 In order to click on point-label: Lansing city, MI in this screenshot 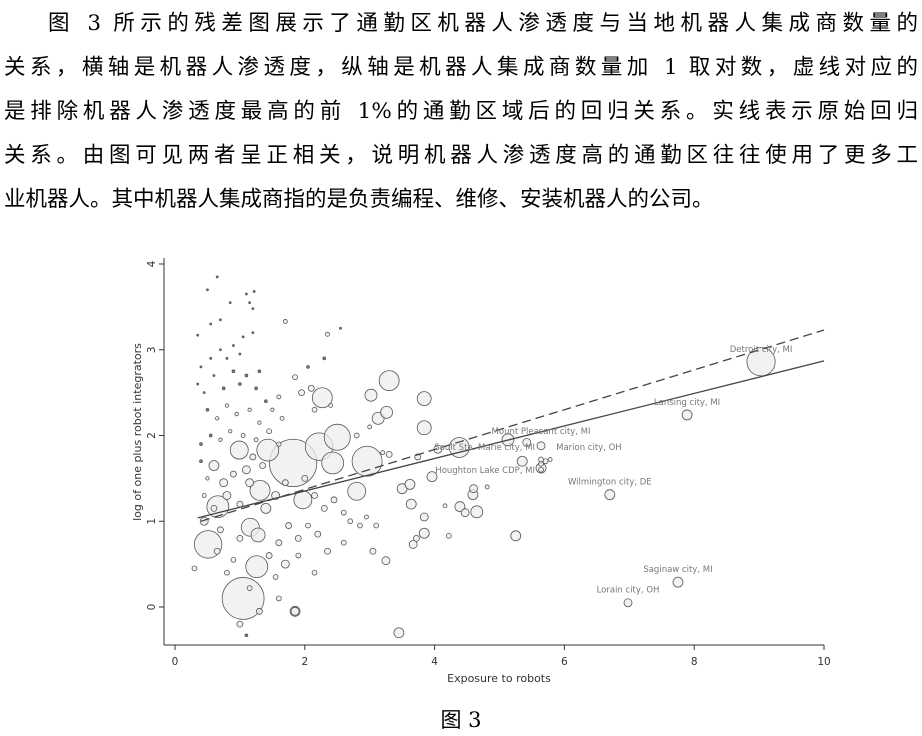, I will do `click(687, 403)`.